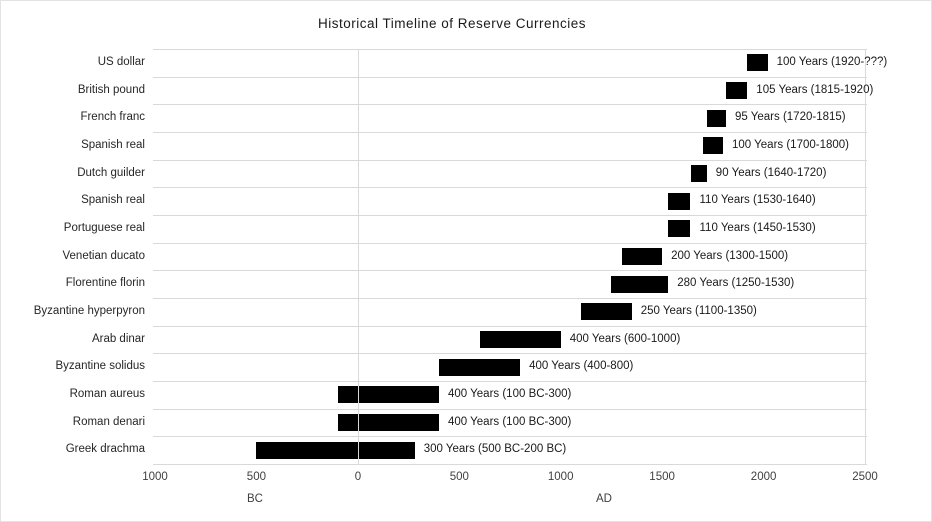 This screenshot has height=522, width=932. I want to click on y-axis-label: Roman aureus, so click(107, 394).